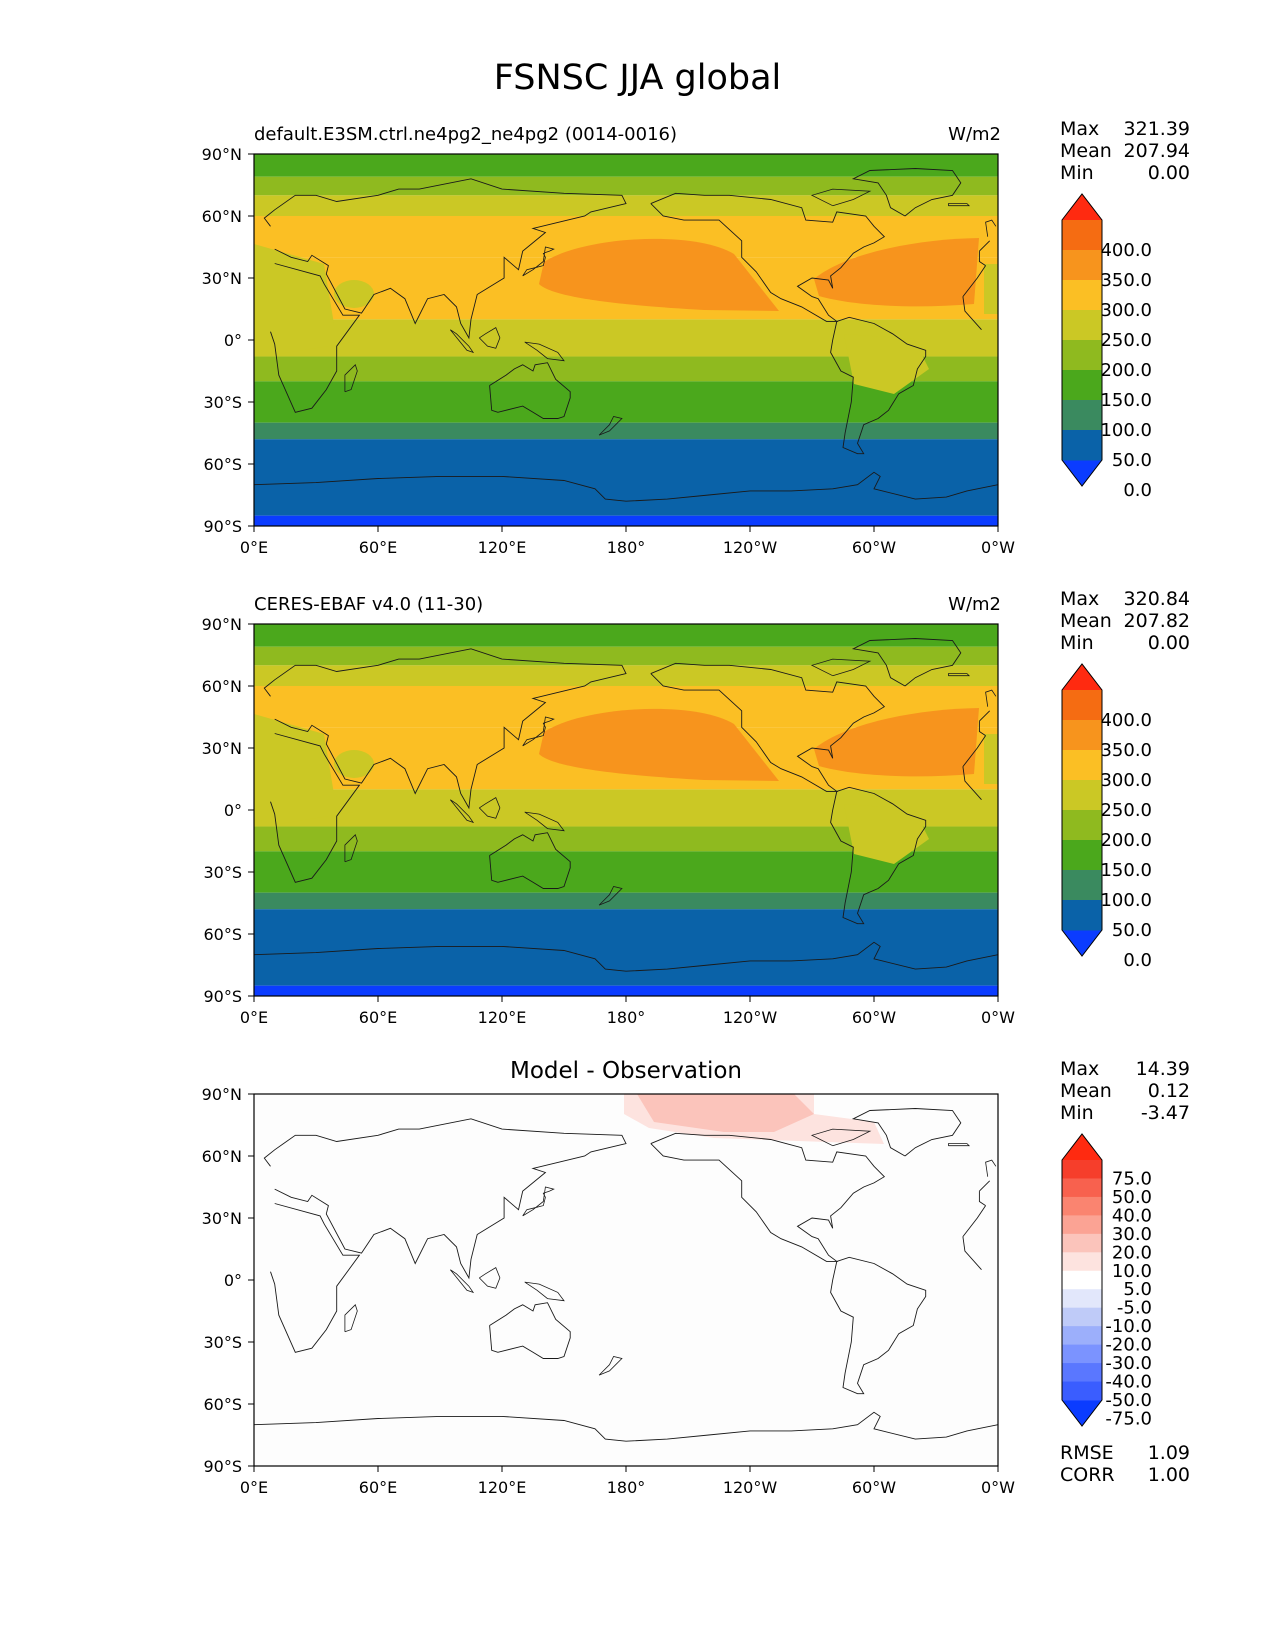 The image size is (1275, 1650). Describe the element at coordinates (1082, 340) in the screenshot. I see `colorbar-outline` at that location.